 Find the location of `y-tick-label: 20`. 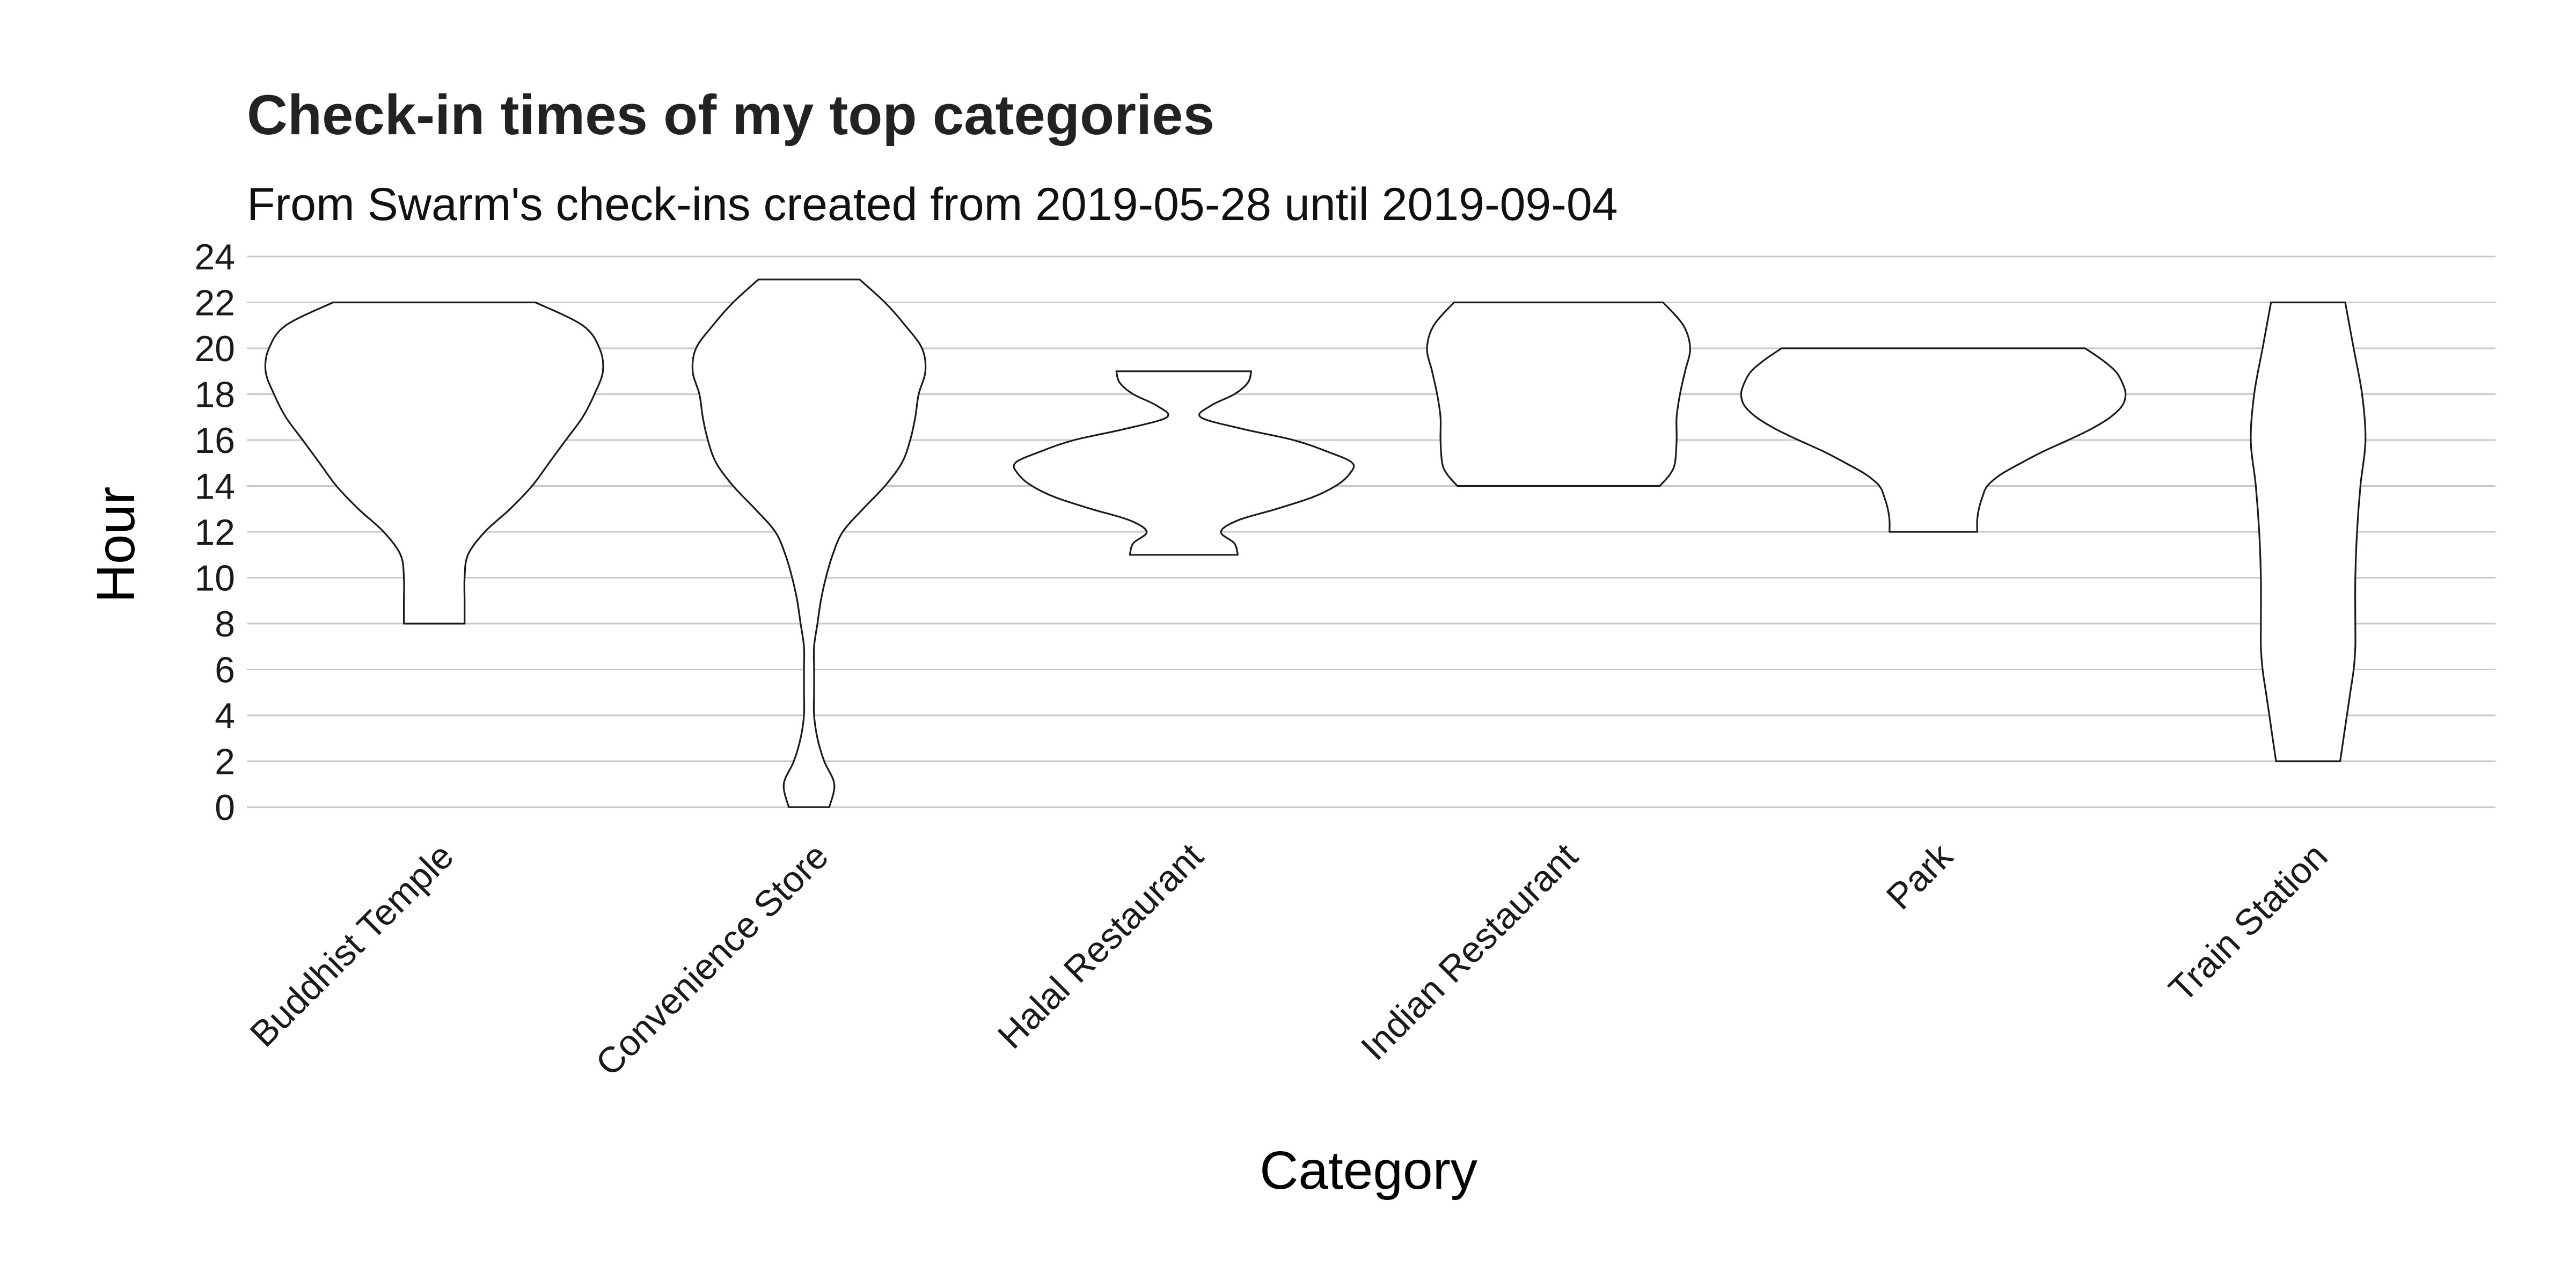

y-tick-label: 20 is located at coordinates (214, 348).